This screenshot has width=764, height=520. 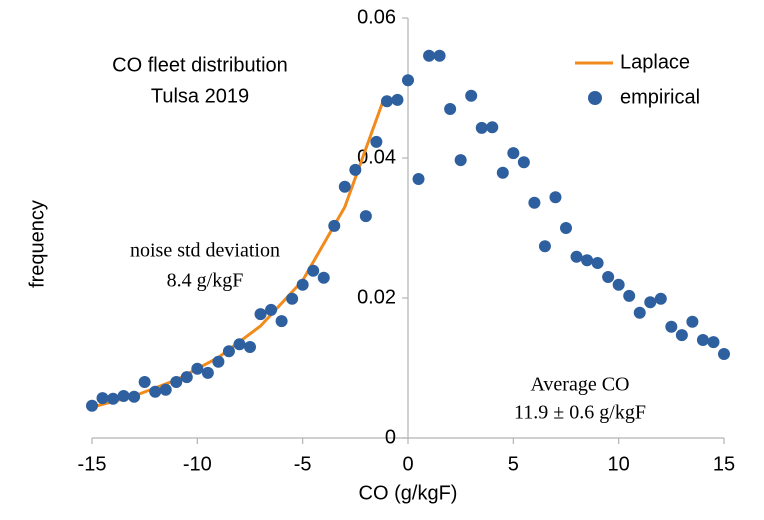 What do you see at coordinates (619, 464) in the screenshot?
I see `x-tick-label: 10` at bounding box center [619, 464].